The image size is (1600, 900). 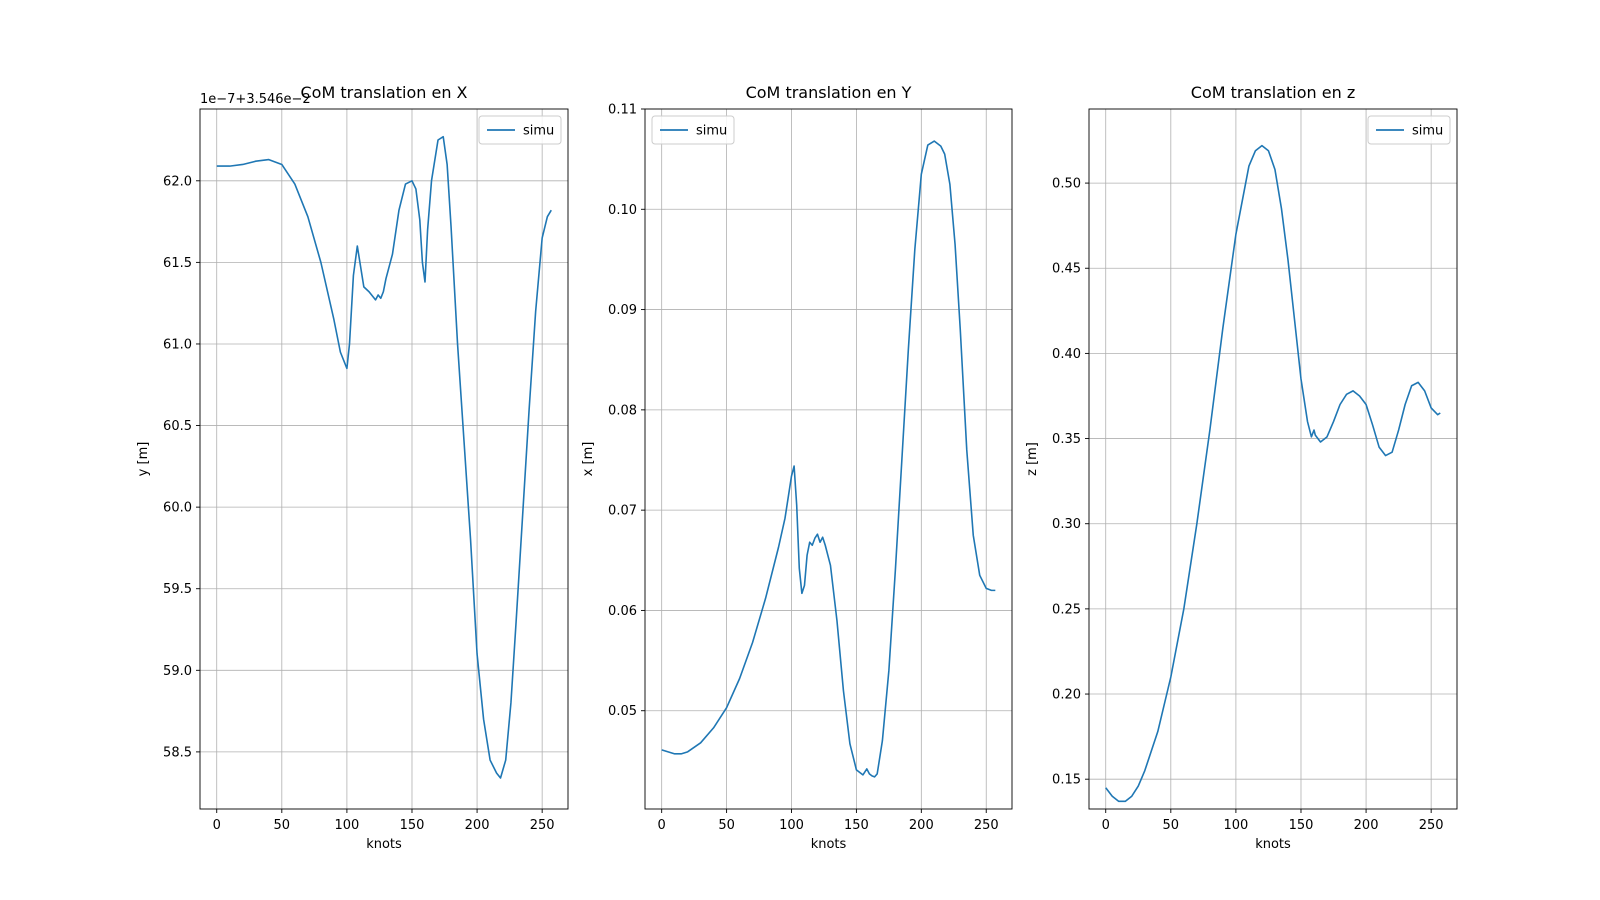 What do you see at coordinates (1273, 92) in the screenshot?
I see `chart-title: CoM translation en z` at bounding box center [1273, 92].